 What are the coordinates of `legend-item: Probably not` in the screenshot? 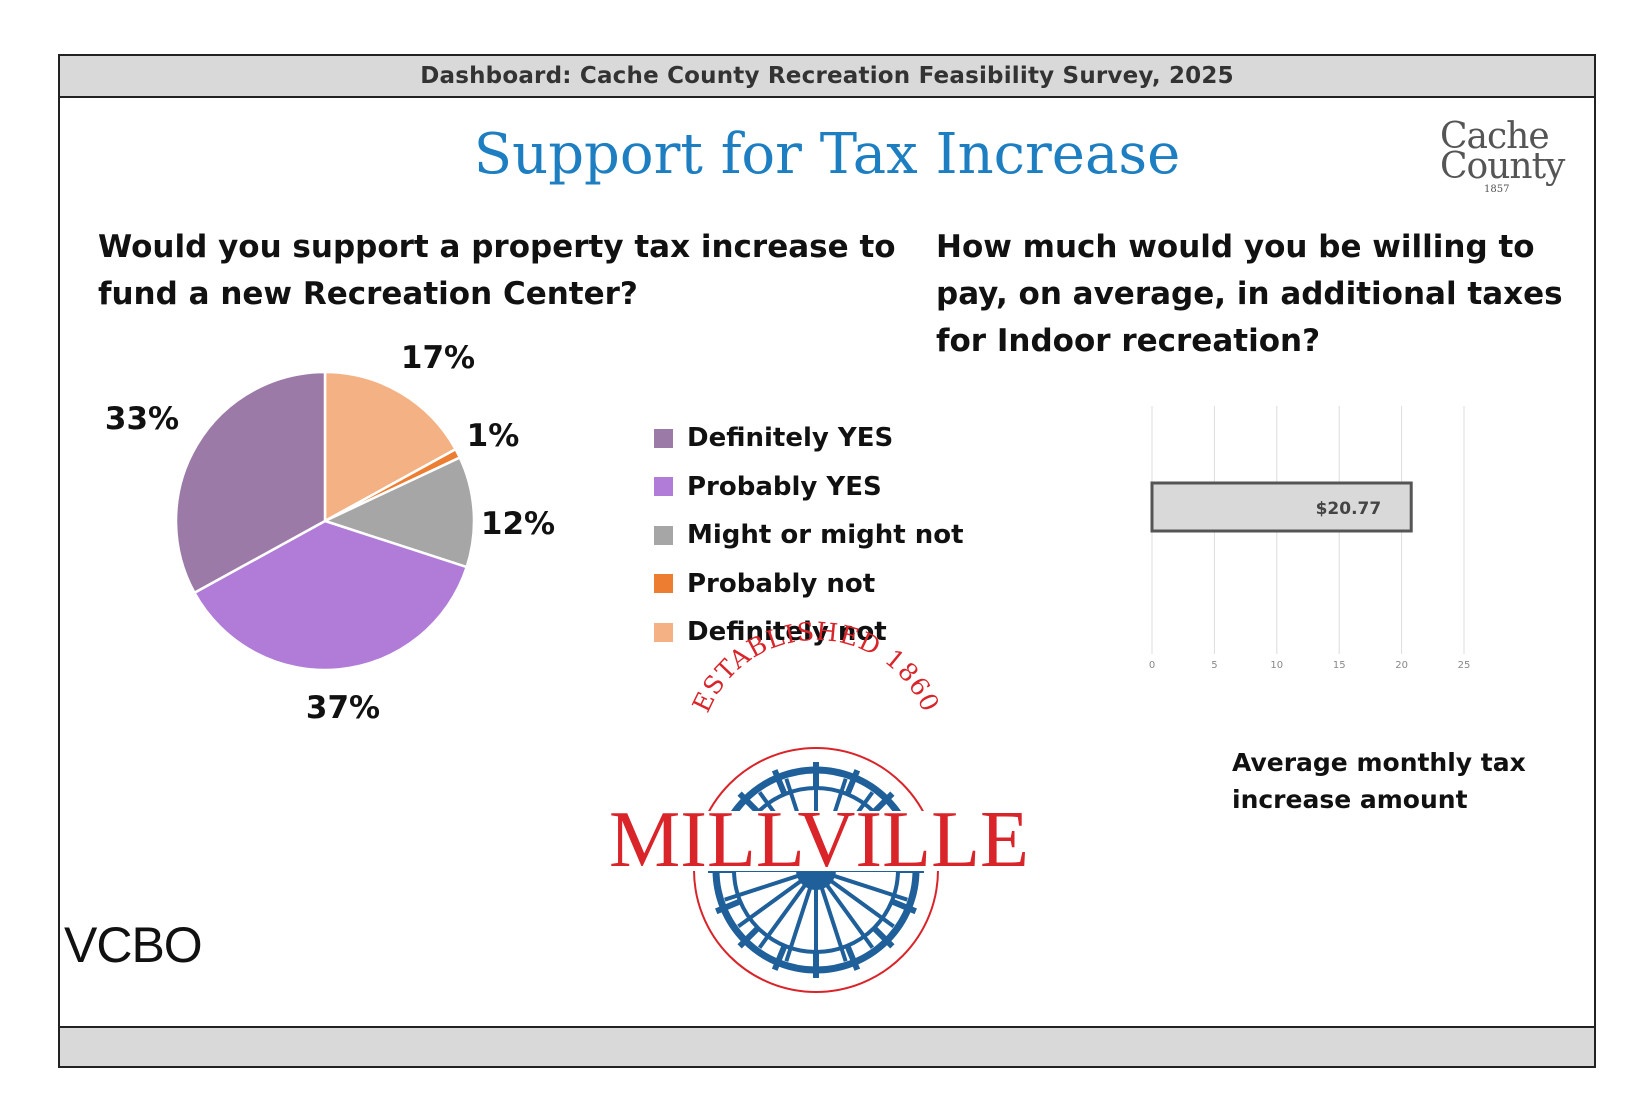 It's located at (809, 584).